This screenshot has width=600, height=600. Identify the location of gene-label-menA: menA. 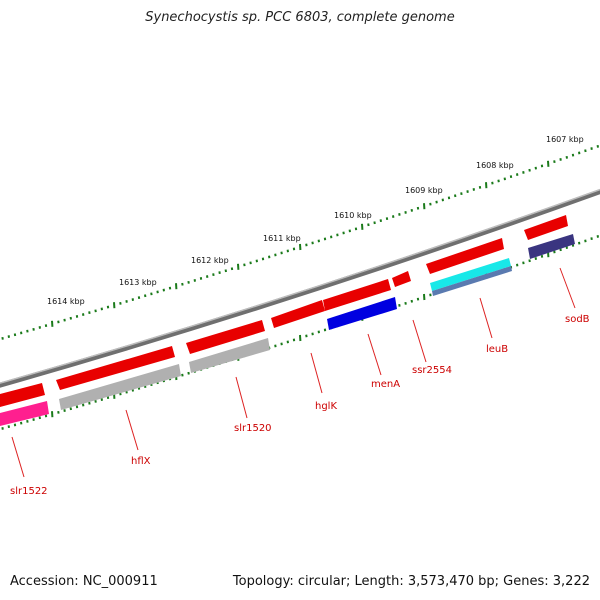
(385, 384).